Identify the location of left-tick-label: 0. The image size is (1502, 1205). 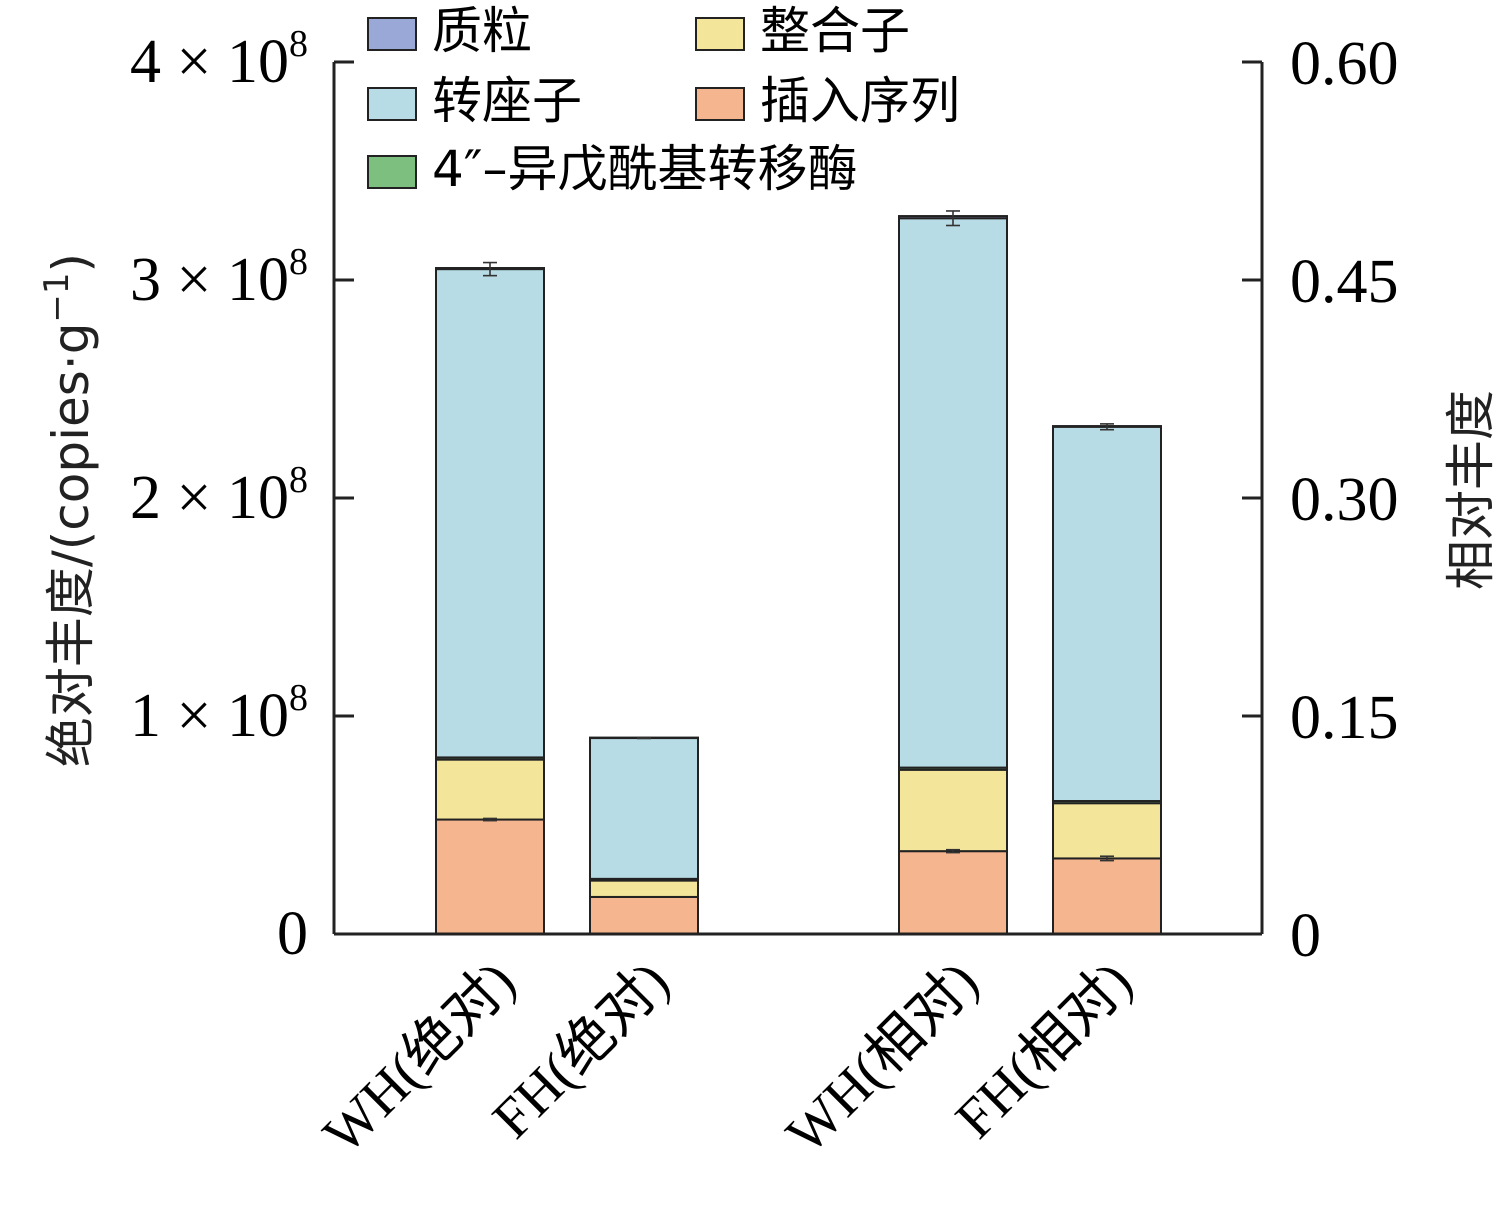
(292, 934).